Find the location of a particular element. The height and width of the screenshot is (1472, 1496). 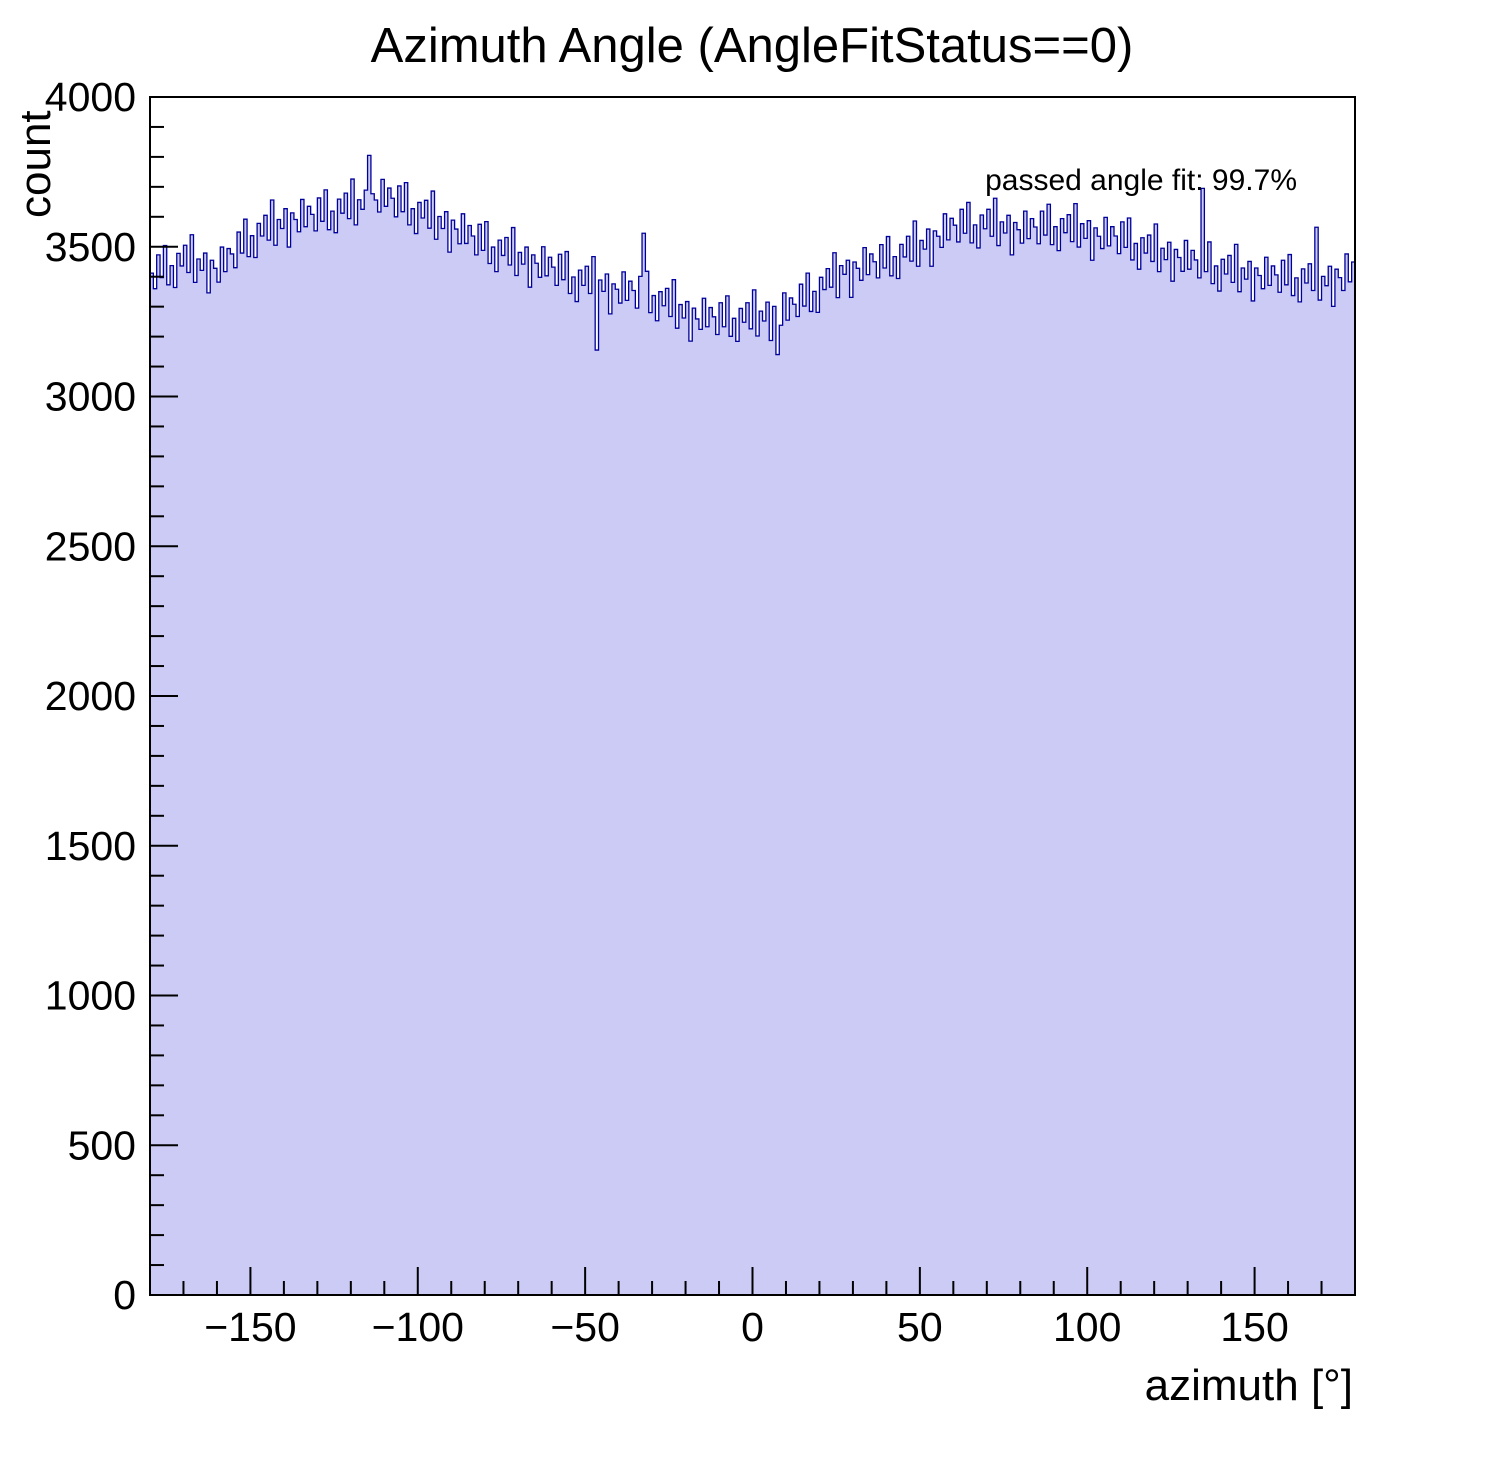

annotation-passed-angle-fit: passed angle fit: 99.7% is located at coordinates (1141, 180).